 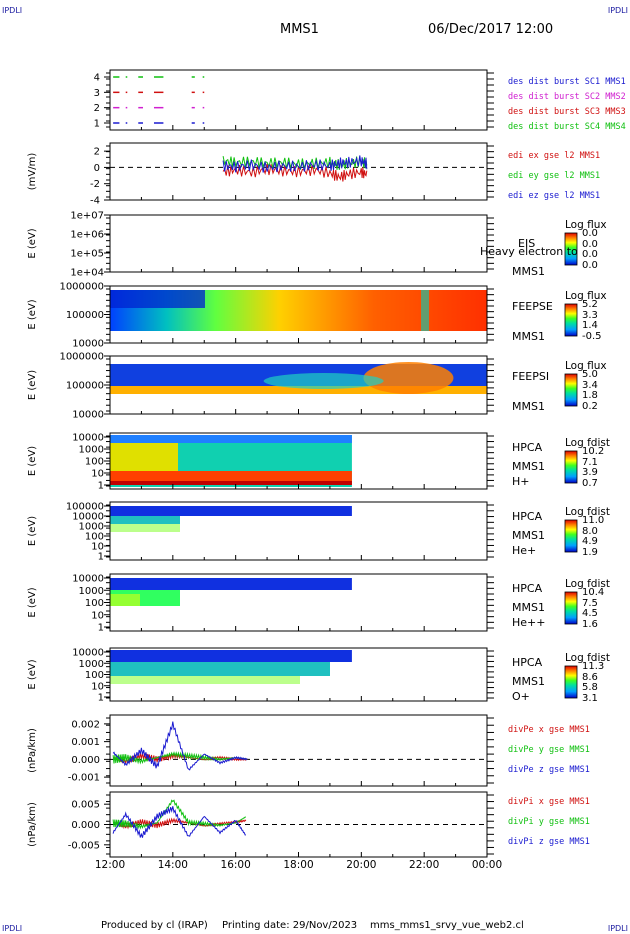 I want to click on colorbar-value: 3.9, so click(x=590, y=473).